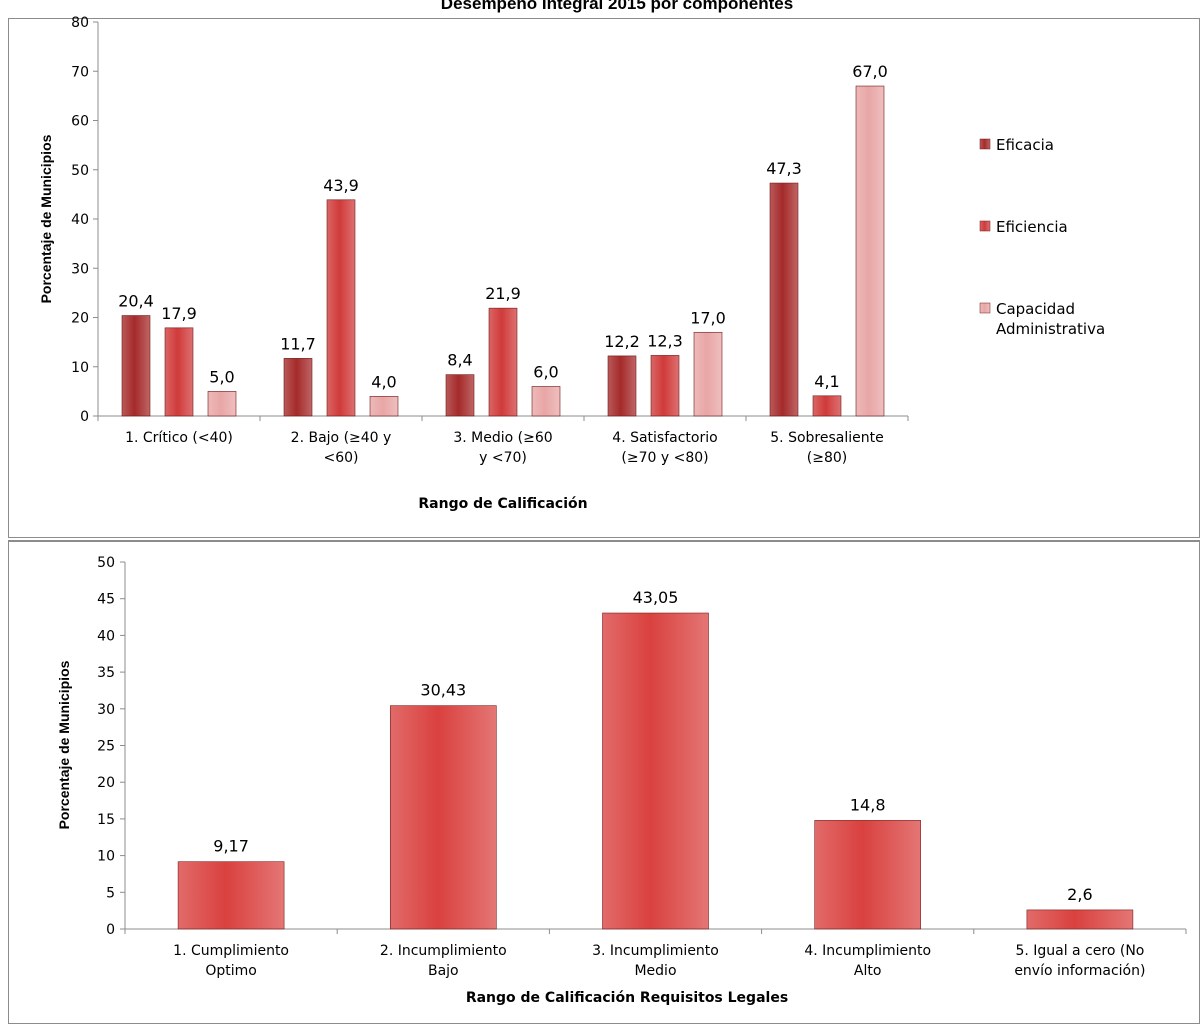 The image size is (1203, 1027). I want to click on legend-label: Eficiencia, so click(1032, 227).